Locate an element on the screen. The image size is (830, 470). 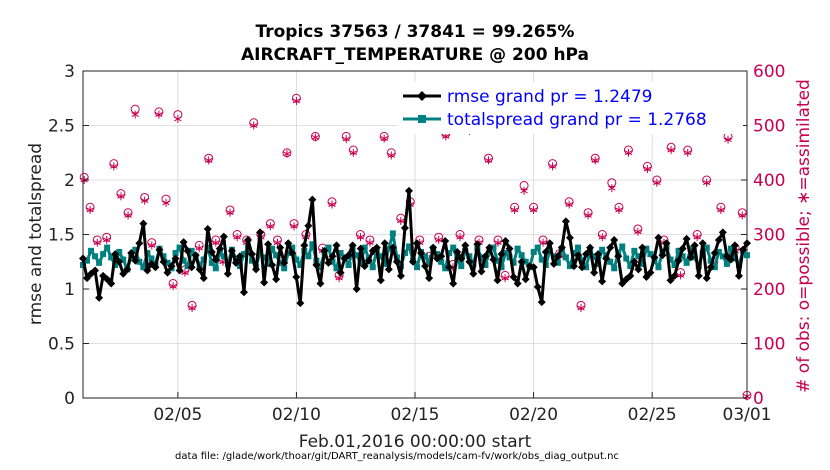
x-tick-label: 02/05 is located at coordinates (177, 415).